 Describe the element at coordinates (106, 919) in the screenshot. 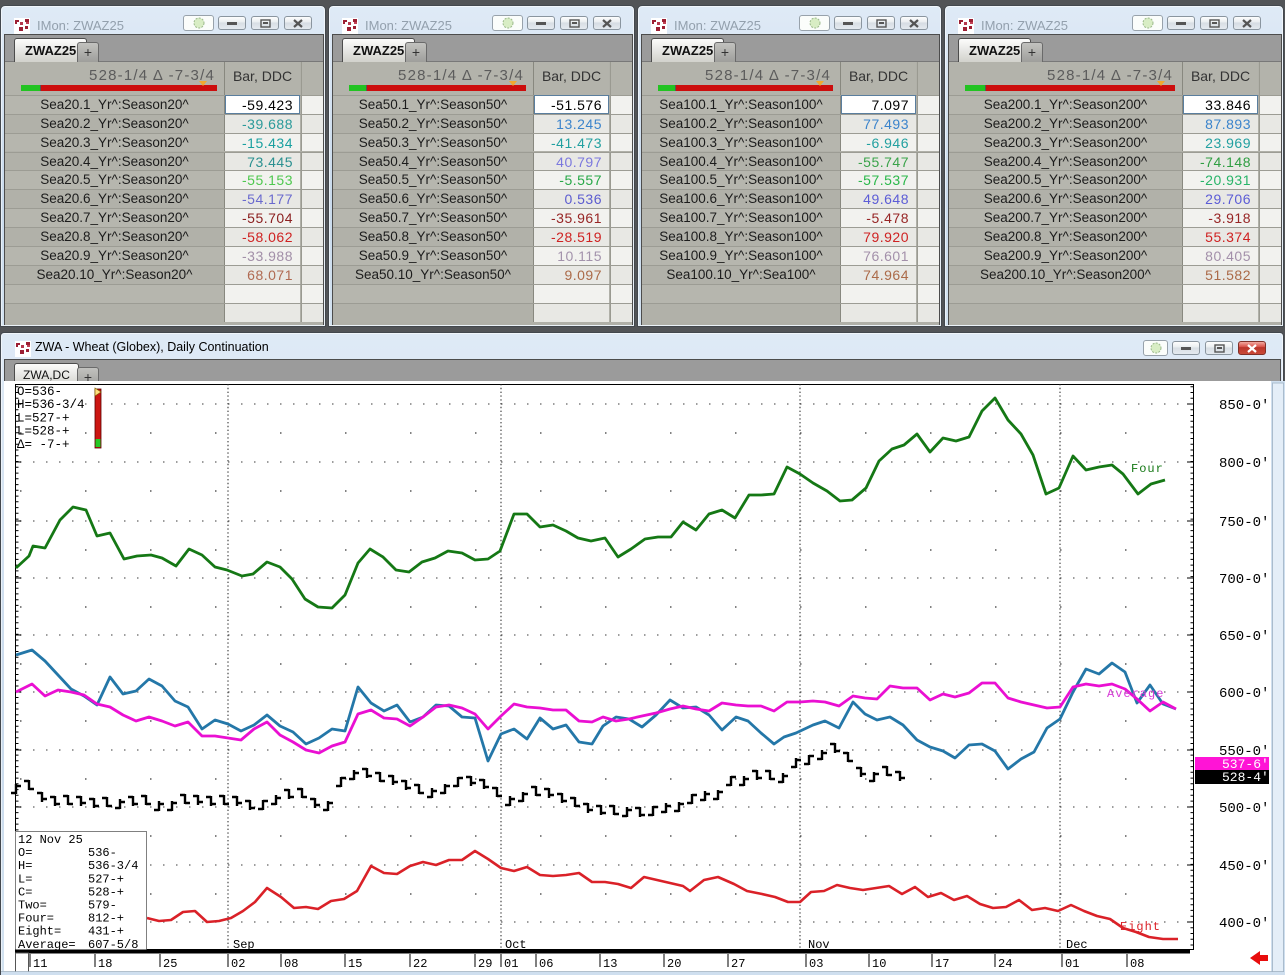

I see `svg-text: 812-+` at that location.